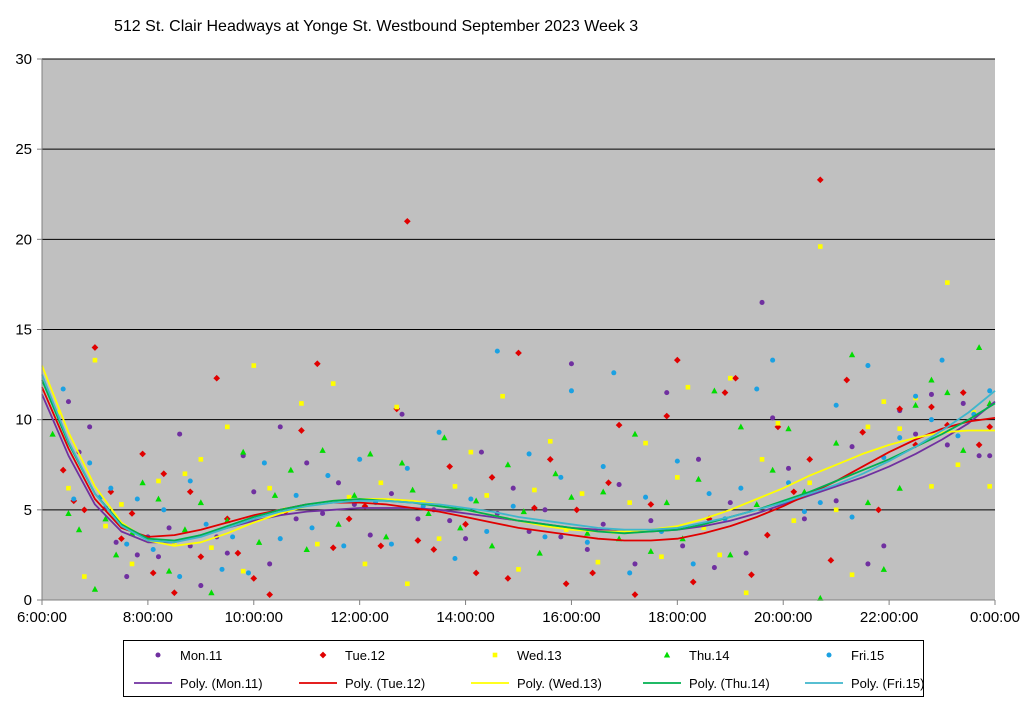 The height and width of the screenshot is (701, 1024). What do you see at coordinates (28, 510) in the screenshot?
I see `y-tick-label: 5` at bounding box center [28, 510].